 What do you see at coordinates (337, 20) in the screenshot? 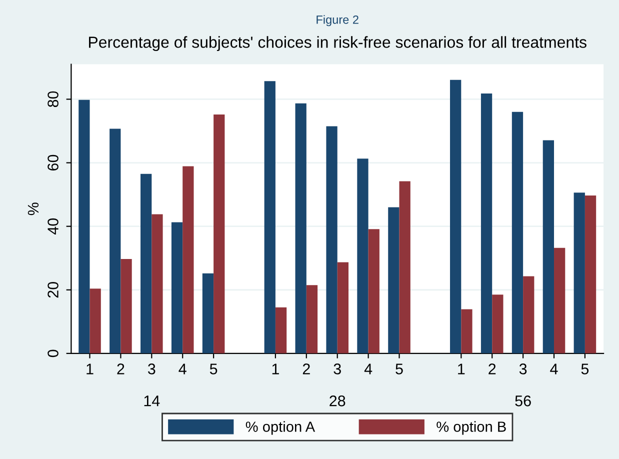
I see `chart-title: Figure 2` at bounding box center [337, 20].